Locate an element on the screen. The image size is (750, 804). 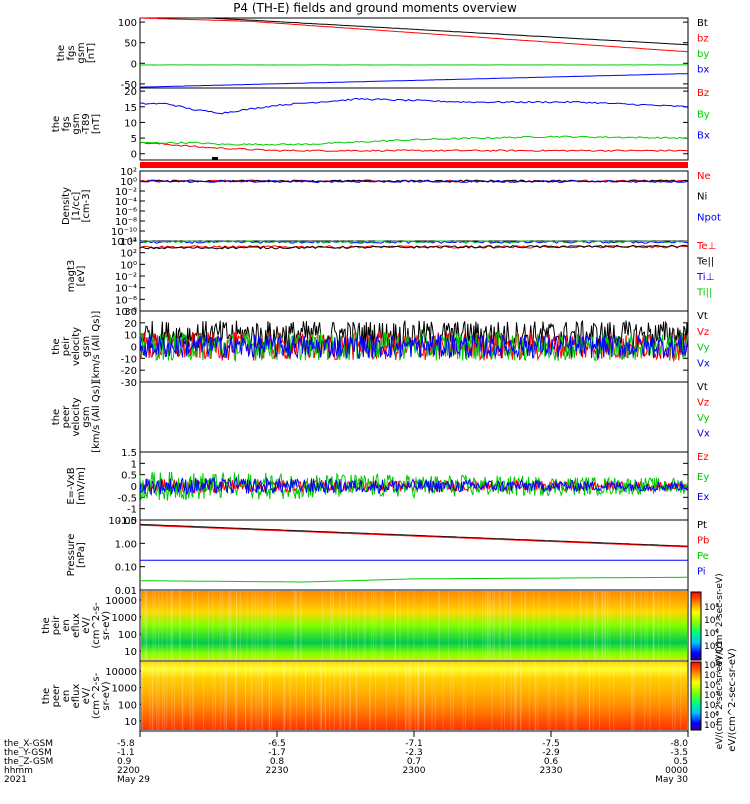
y-tick-label: 0.5 is located at coordinates (129, 476).